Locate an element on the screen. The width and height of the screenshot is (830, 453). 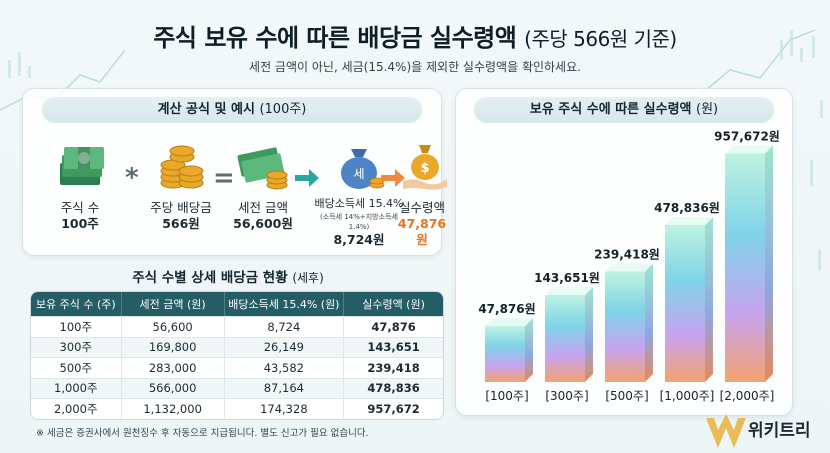
table-cell: 26,149 is located at coordinates (284, 346).